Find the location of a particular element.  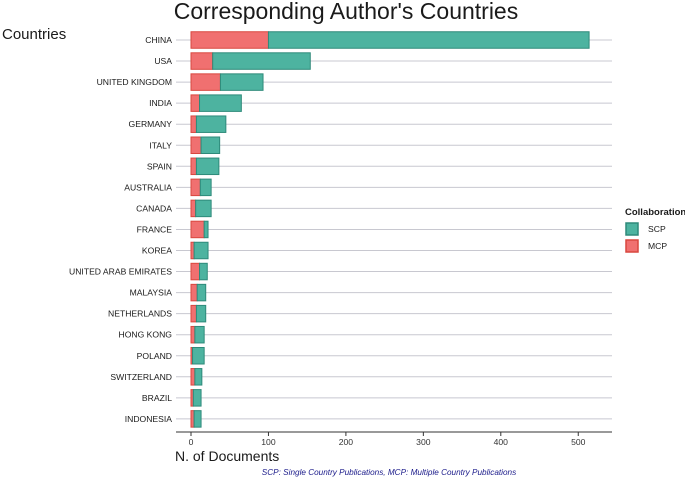

category-label-united-kingdom: UNITED KINGDOM is located at coordinates (134, 82).